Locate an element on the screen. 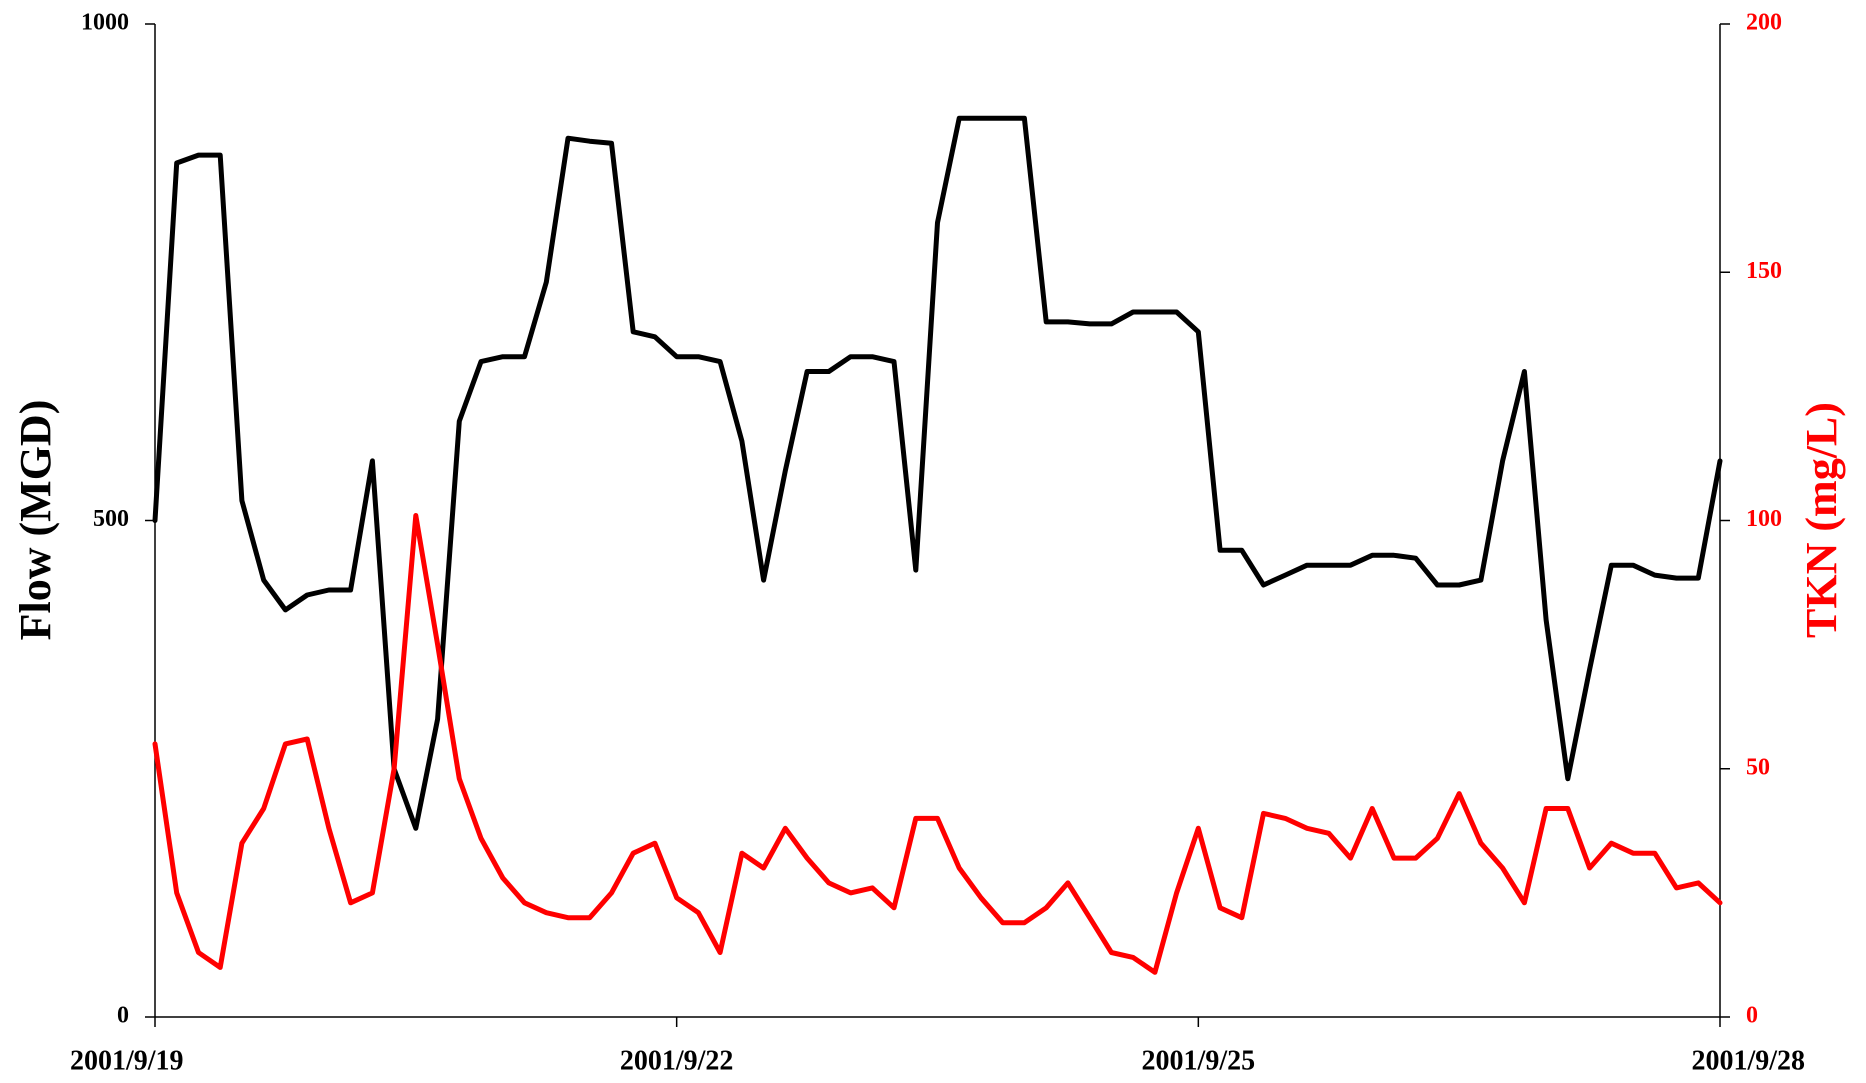 This screenshot has width=1866, height=1083. y2-tick-label: 200 is located at coordinates (1764, 23).